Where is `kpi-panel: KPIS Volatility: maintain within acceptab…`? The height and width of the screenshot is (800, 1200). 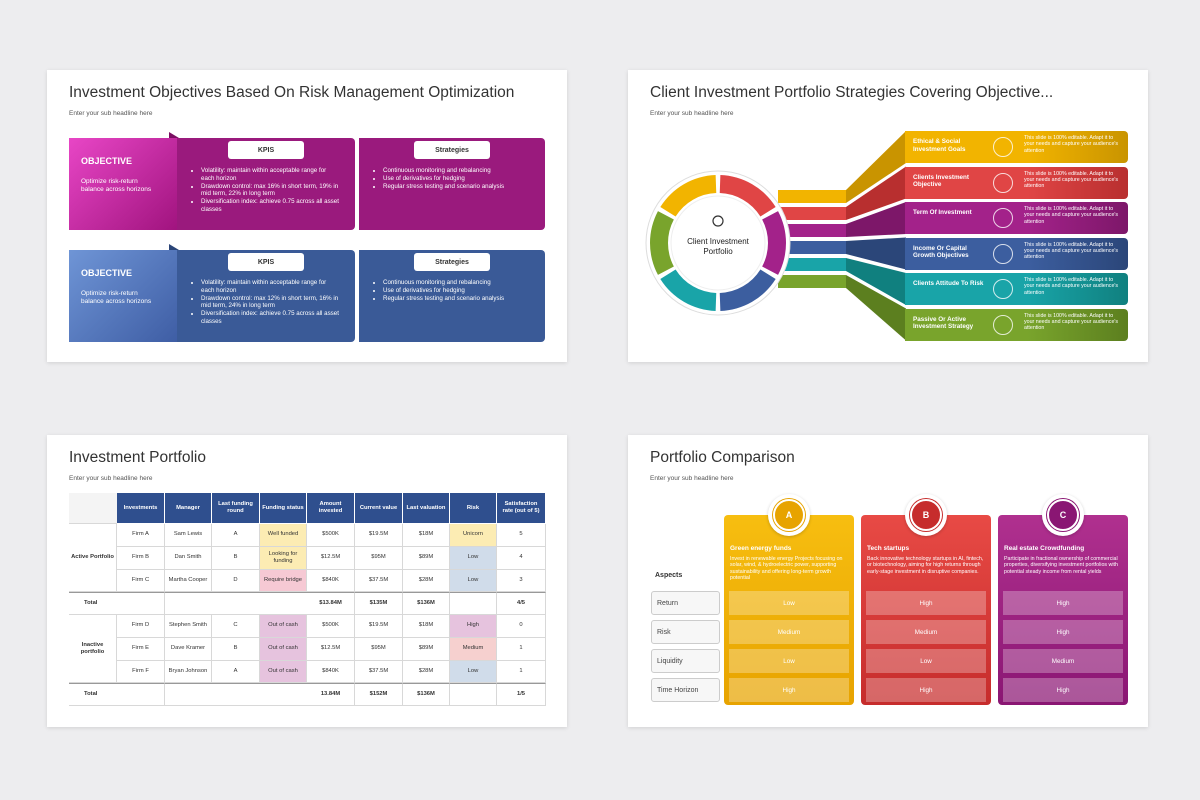 kpi-panel: KPIS Volatility: maintain within acceptab… is located at coordinates (266, 184).